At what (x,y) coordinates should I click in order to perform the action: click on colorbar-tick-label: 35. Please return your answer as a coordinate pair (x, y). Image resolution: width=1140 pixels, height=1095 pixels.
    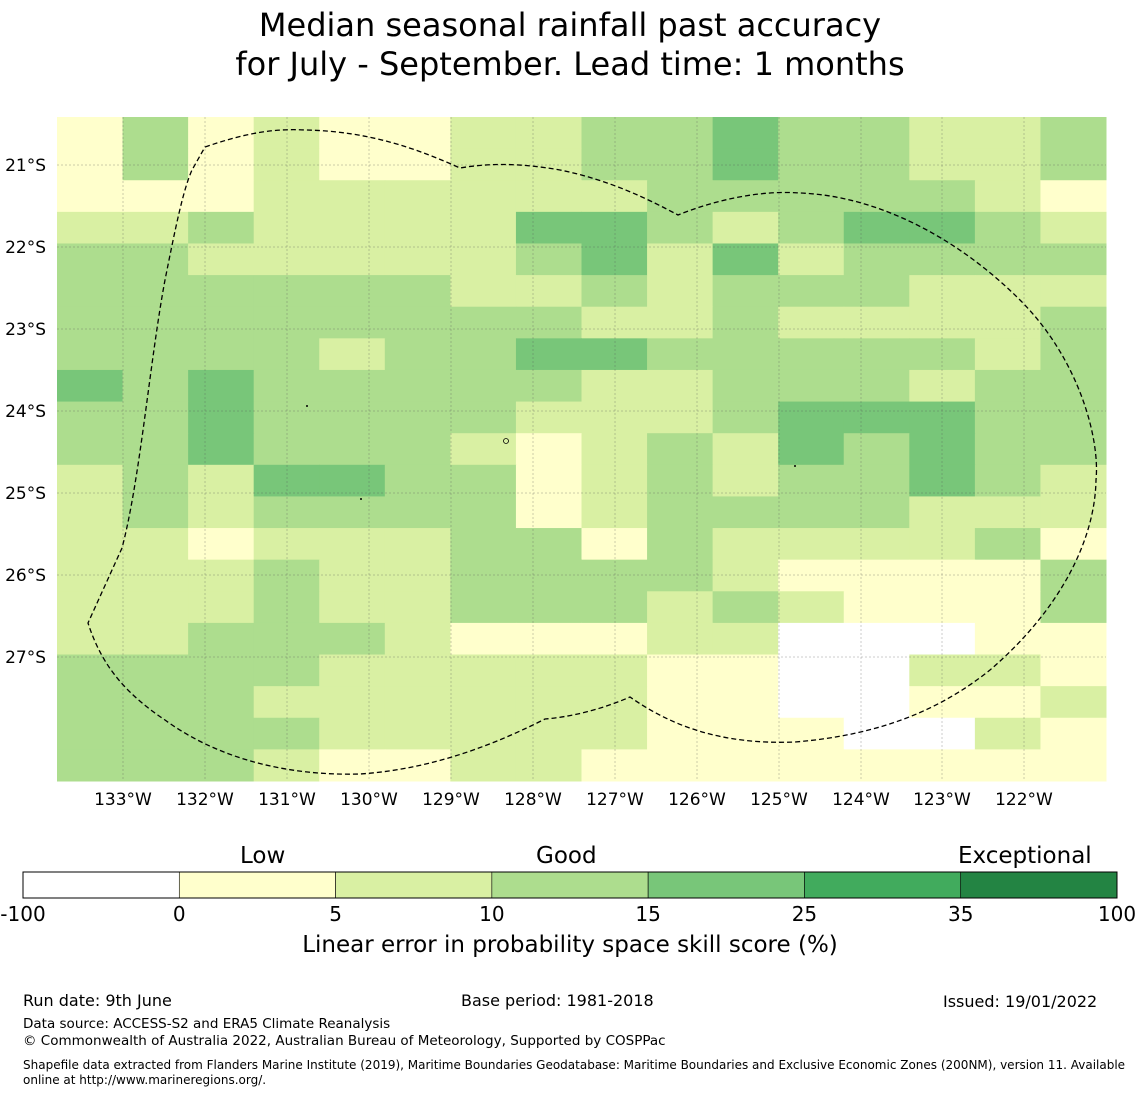
    Looking at the image, I should click on (960, 914).